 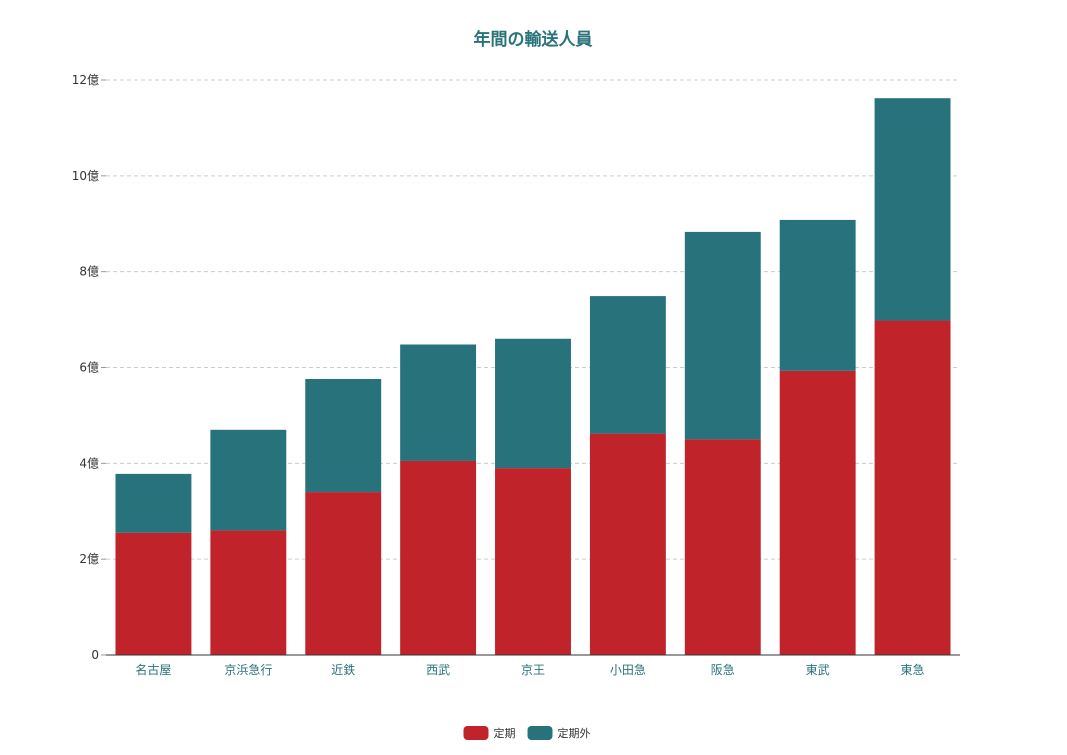 What do you see at coordinates (913, 669) in the screenshot?
I see `x-tick-label: 東急` at bounding box center [913, 669].